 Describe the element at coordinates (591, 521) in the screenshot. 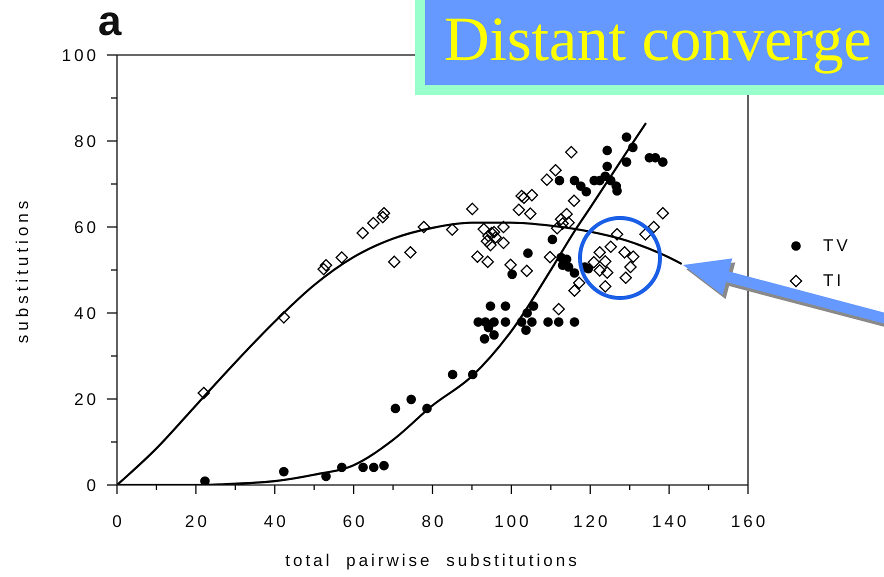

I see `x-tick-label: 120` at that location.